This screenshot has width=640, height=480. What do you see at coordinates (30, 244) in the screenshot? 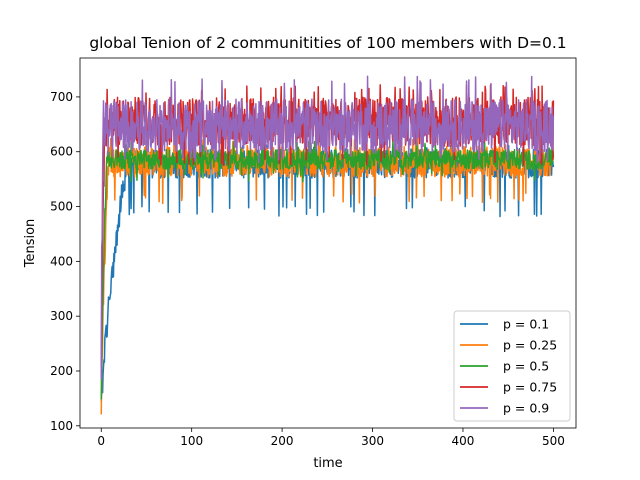
I see `y-axis-label: Tension` at bounding box center [30, 244].